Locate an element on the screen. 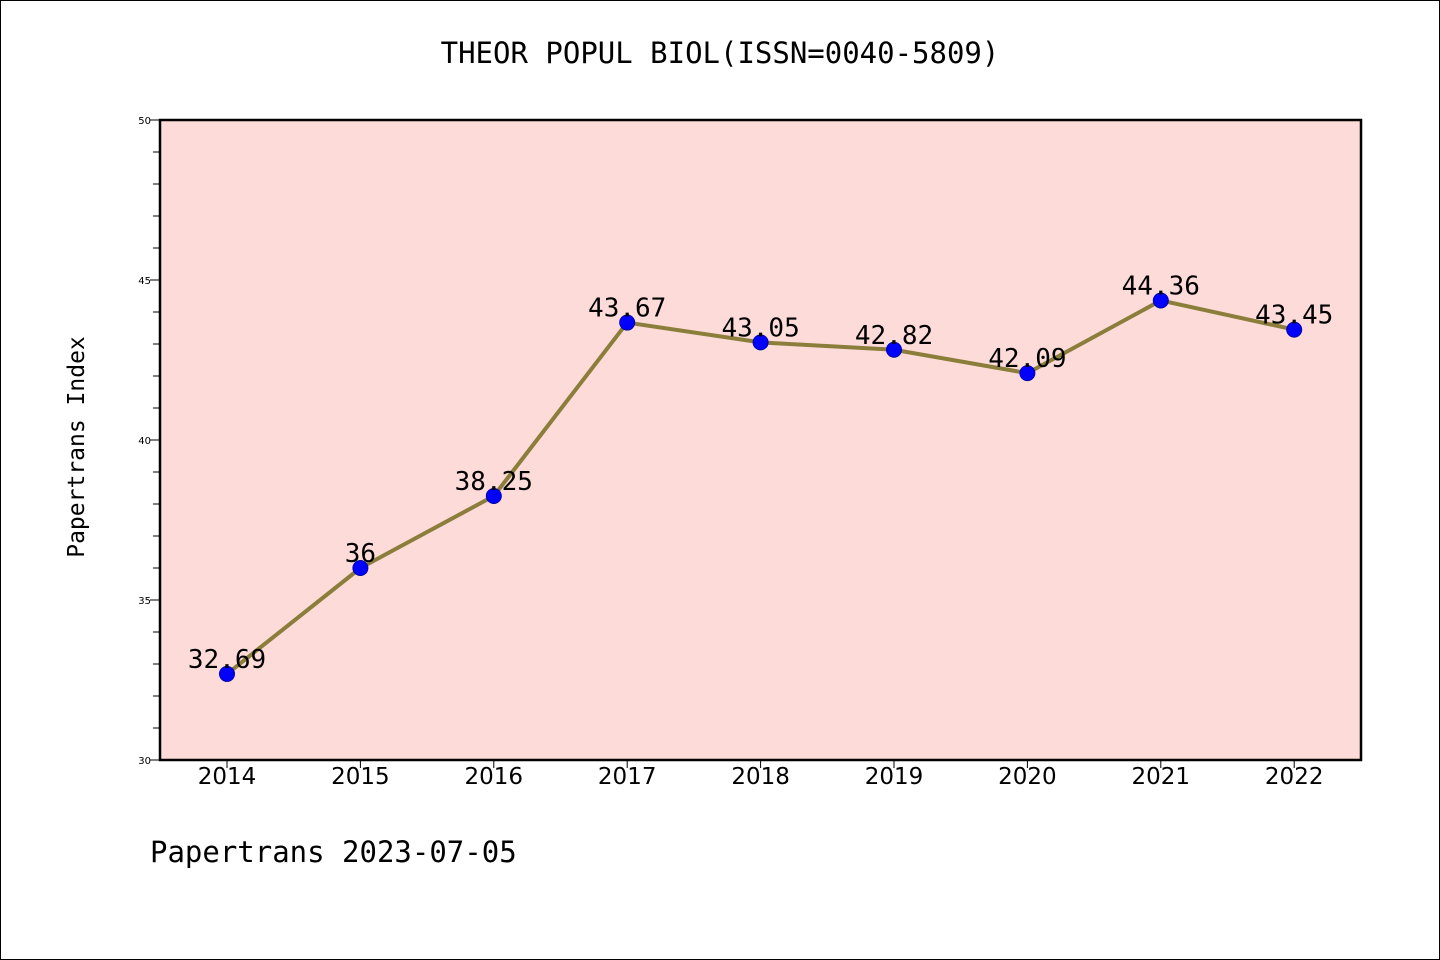 The width and height of the screenshot is (1440, 960). data-label: 42.82 is located at coordinates (894, 336).